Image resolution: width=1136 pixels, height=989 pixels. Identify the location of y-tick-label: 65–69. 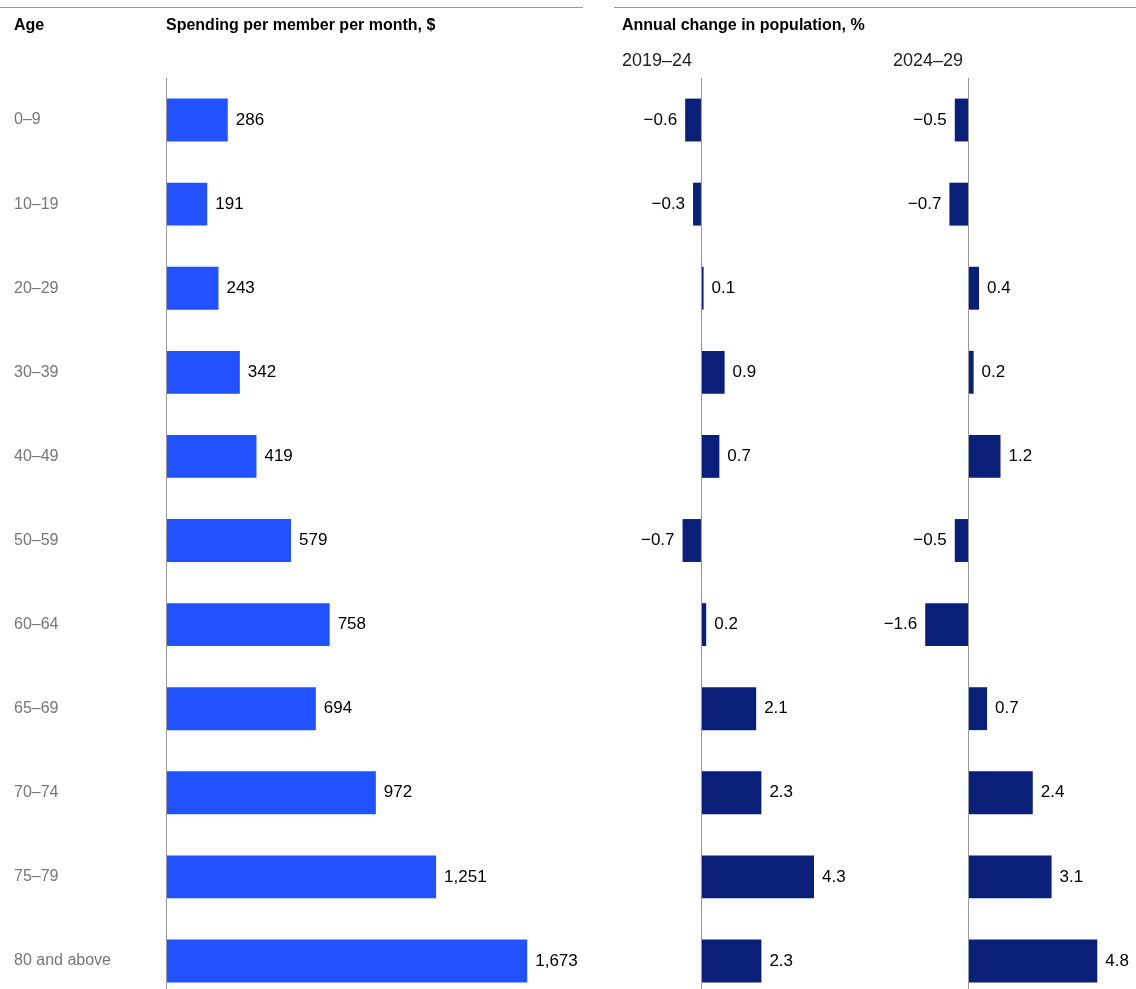
(36, 708).